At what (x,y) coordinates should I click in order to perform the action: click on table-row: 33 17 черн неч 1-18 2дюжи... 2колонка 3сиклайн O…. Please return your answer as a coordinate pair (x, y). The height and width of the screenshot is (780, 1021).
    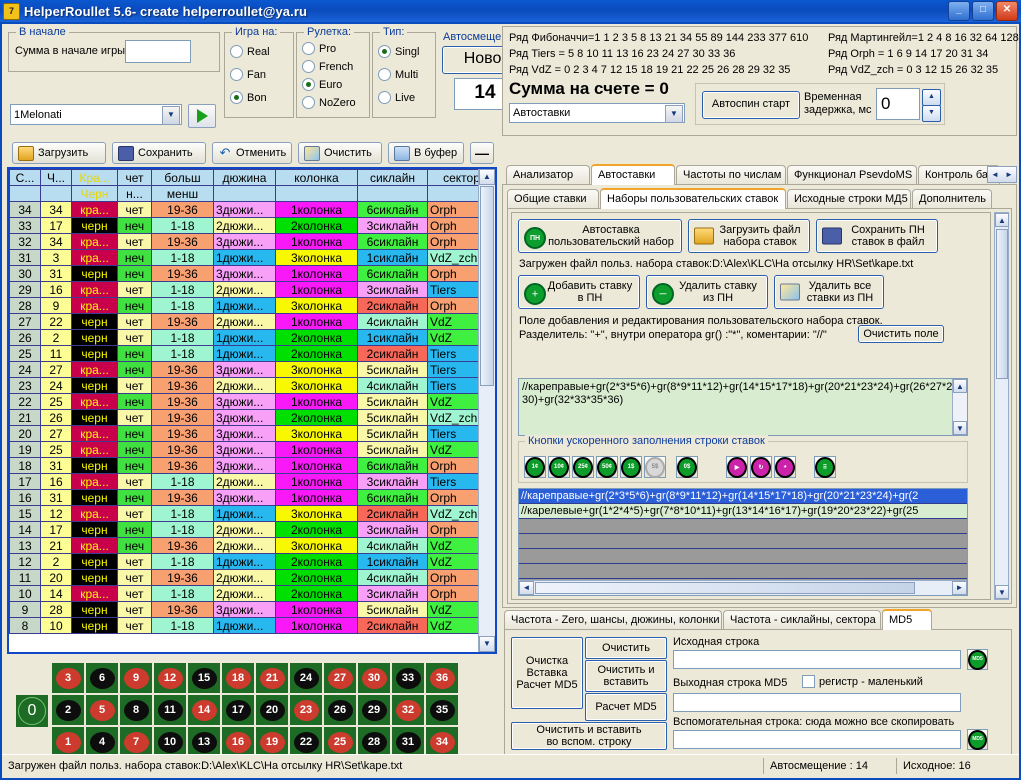
    Looking at the image, I should click on (252, 225).